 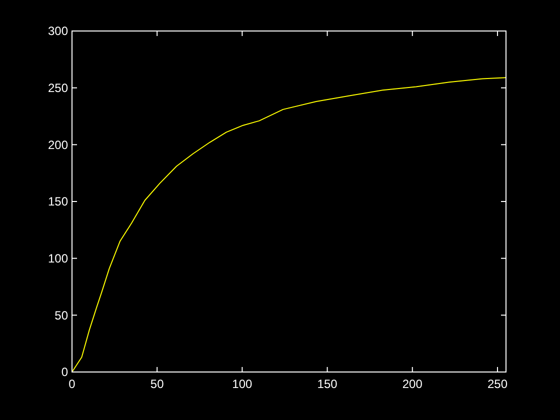 What do you see at coordinates (242, 384) in the screenshot?
I see `x-tick-label: 100` at bounding box center [242, 384].